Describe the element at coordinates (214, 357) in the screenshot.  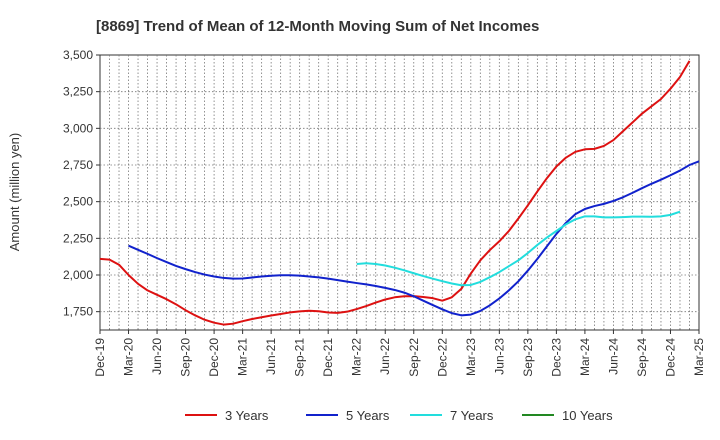
I see `x-tick-label: Dec-20` at that location.